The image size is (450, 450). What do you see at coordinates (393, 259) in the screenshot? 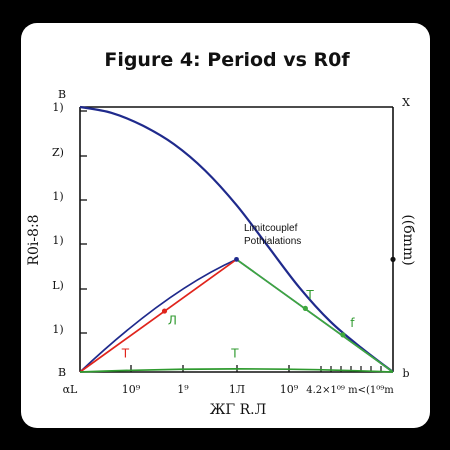
I see `right-axis-marker` at bounding box center [393, 259].